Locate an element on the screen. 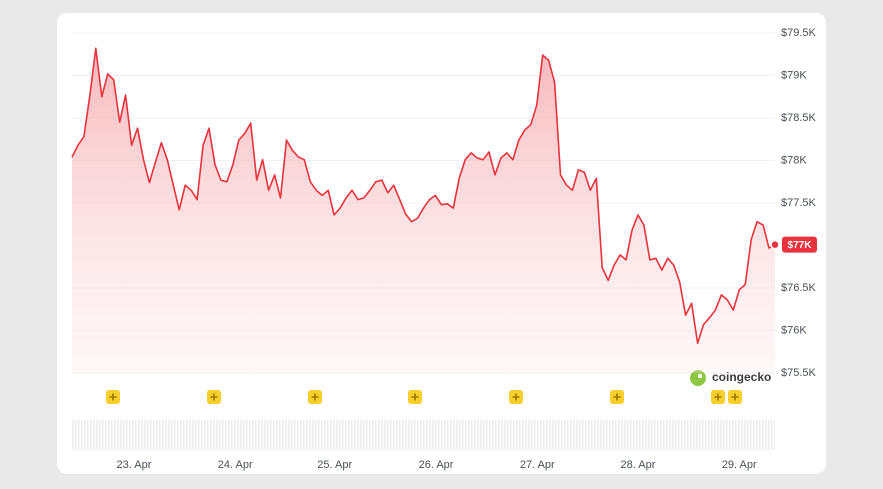 The width and height of the screenshot is (883, 489). y-tick-label: $79.5K is located at coordinates (799, 33).